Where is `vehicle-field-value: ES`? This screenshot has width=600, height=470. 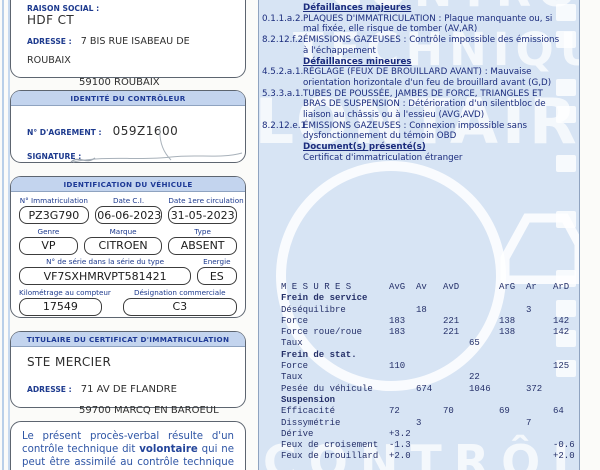
vehicle-field-value: ES is located at coordinates (216, 276).